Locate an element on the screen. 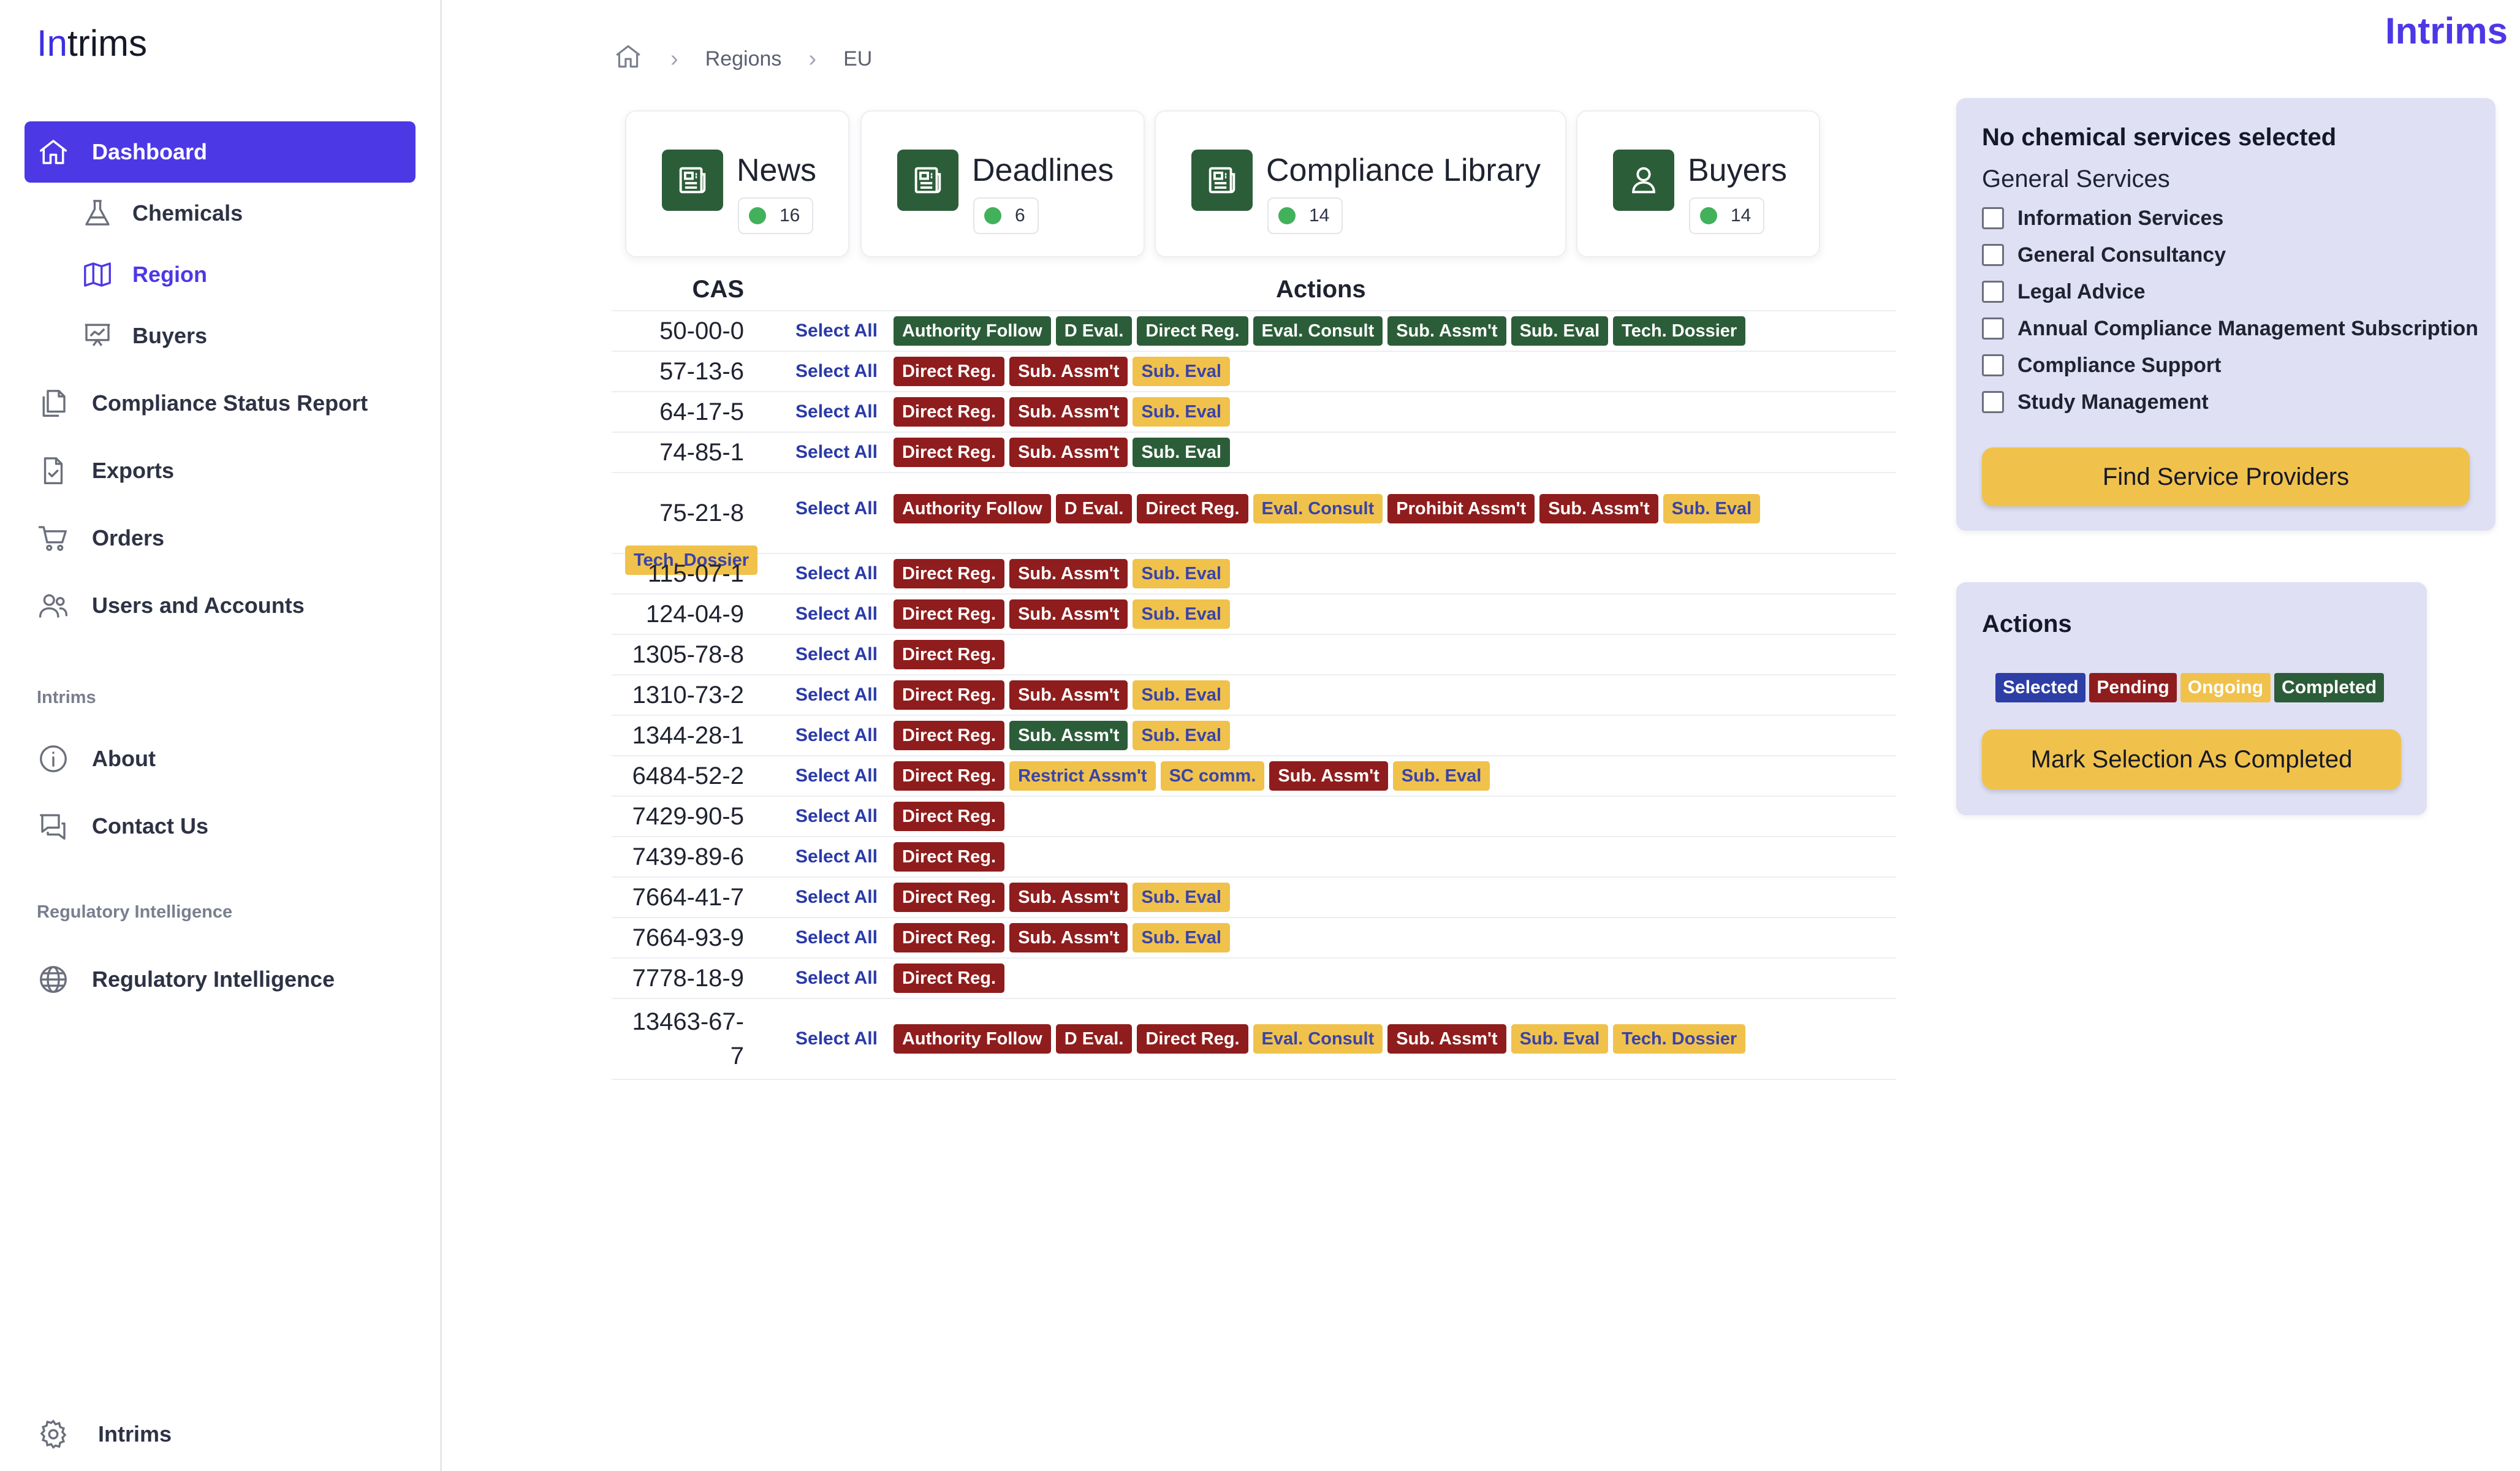 Image resolution: width=2520 pixels, height=1471 pixels. sidebar-item-buyers: Buyers is located at coordinates (242, 336).